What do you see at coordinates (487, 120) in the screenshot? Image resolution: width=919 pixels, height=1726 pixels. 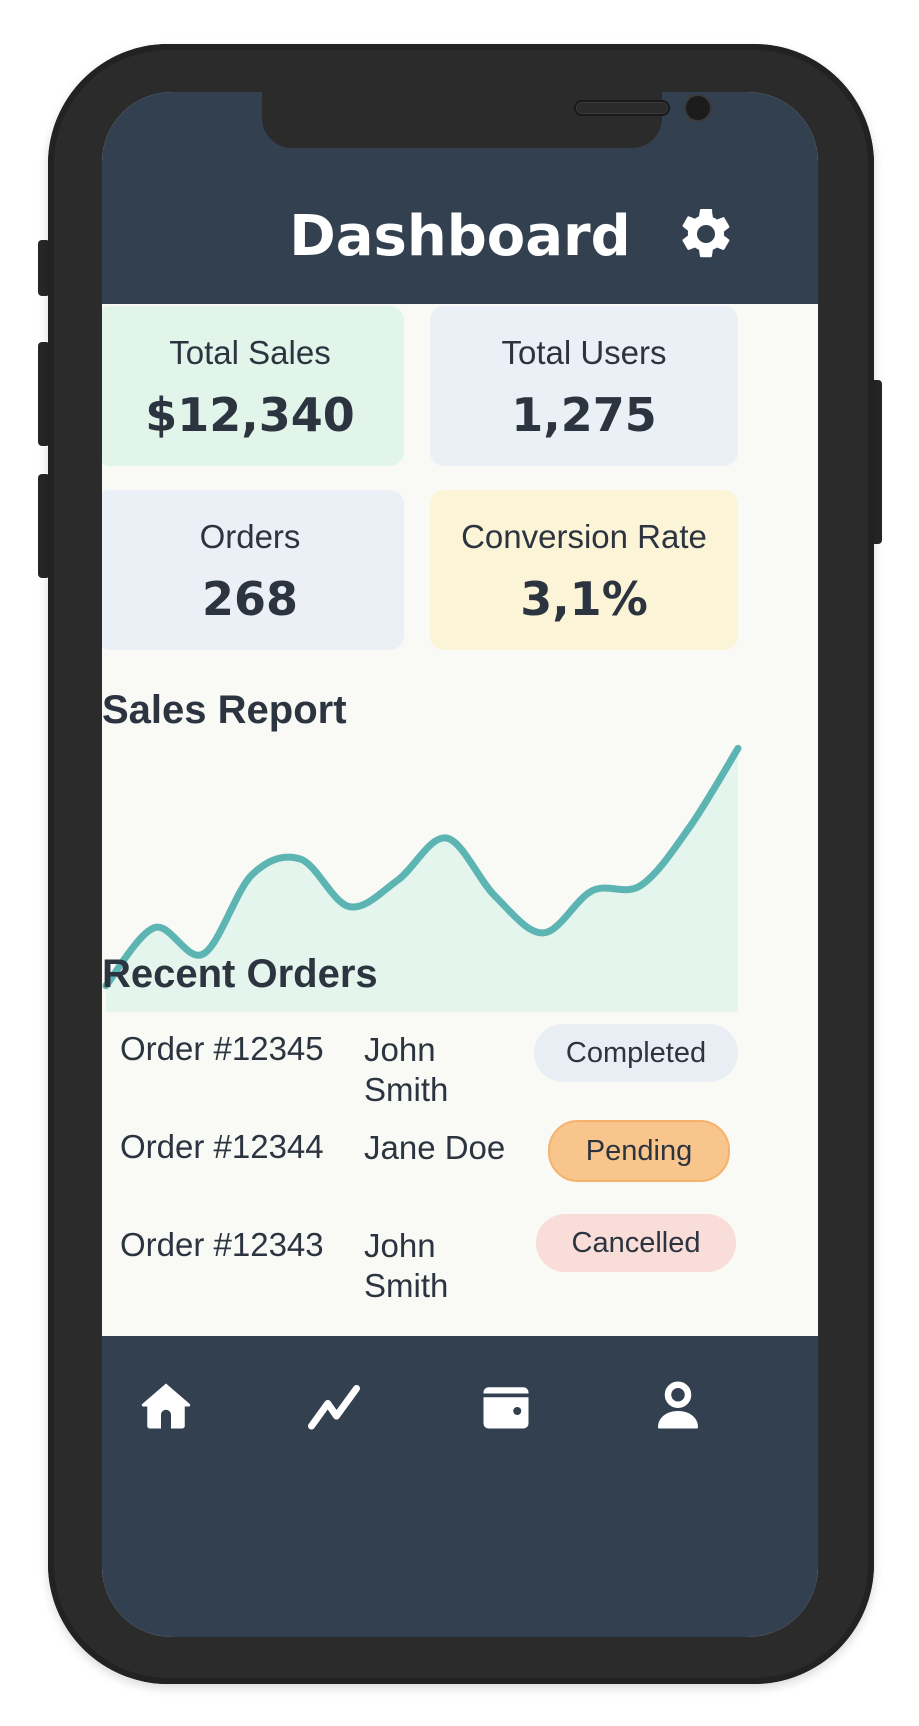 I see `phone-notch` at bounding box center [487, 120].